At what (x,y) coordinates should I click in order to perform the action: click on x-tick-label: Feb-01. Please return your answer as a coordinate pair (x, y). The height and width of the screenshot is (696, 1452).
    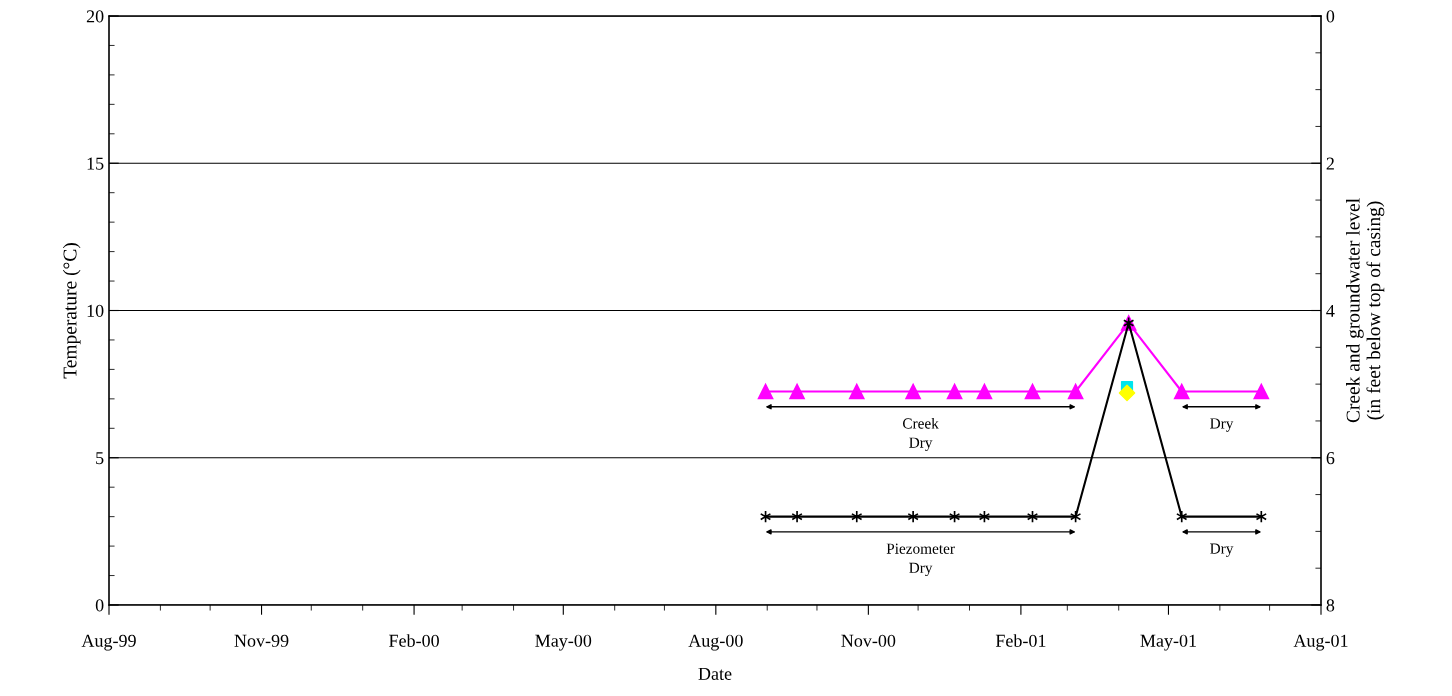
    Looking at the image, I should click on (1020, 640).